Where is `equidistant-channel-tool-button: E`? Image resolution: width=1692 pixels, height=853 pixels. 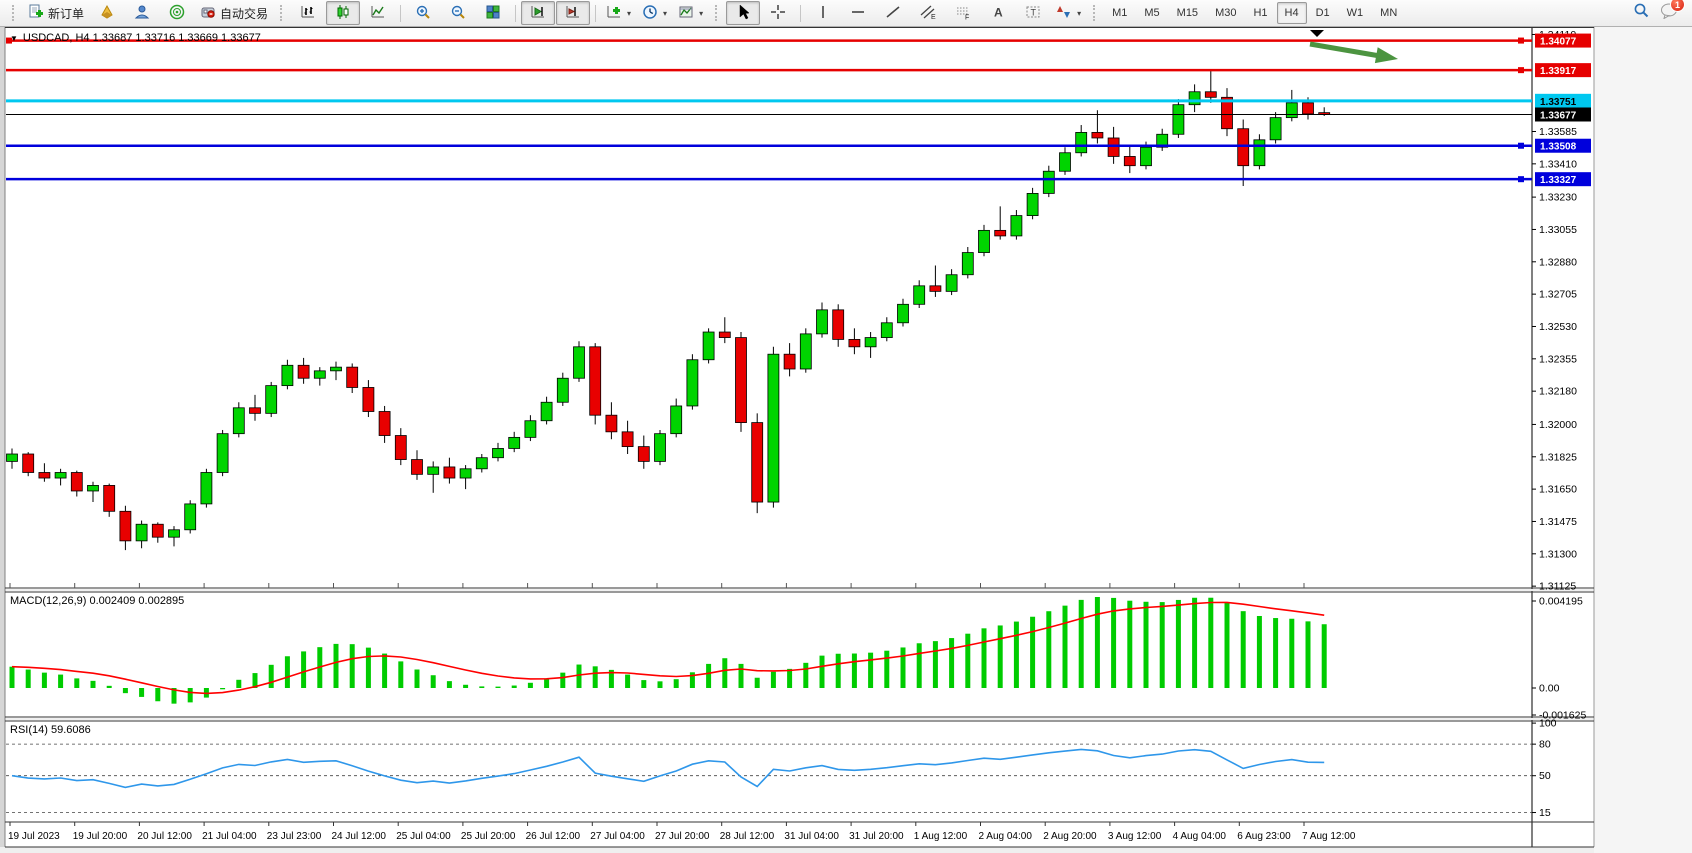 equidistant-channel-tool-button: E is located at coordinates (928, 13).